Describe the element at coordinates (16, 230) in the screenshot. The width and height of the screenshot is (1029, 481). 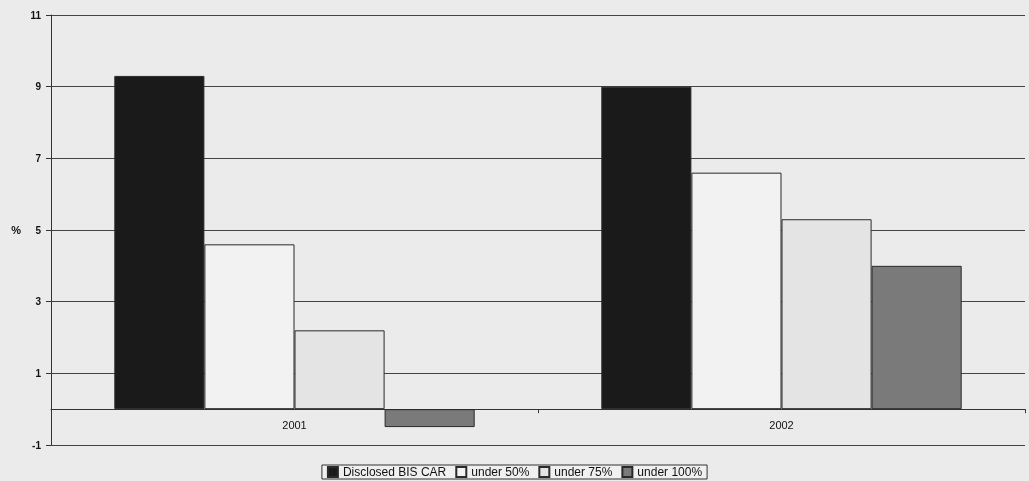
I see `y-axis-title: %` at that location.